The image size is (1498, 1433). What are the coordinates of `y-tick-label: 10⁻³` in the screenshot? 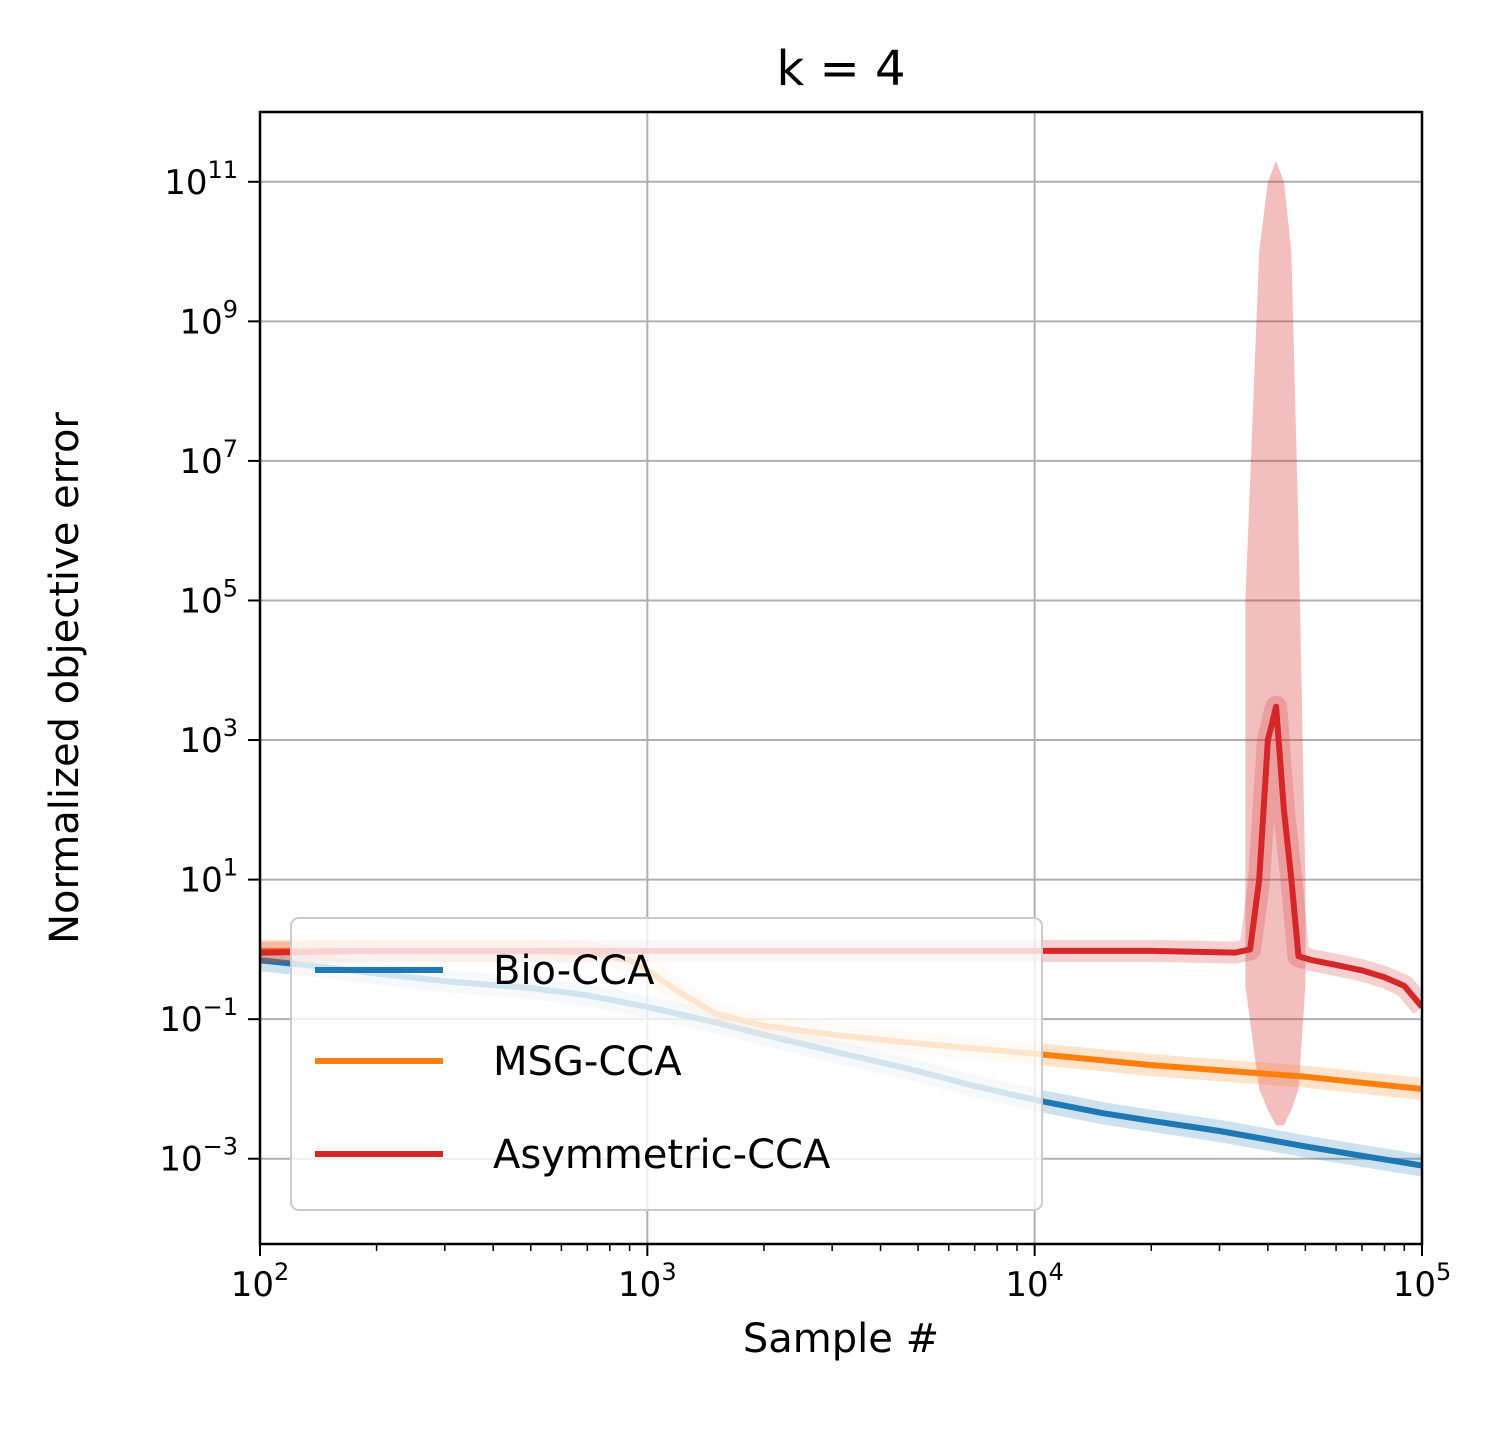 It's located at (198, 1156).